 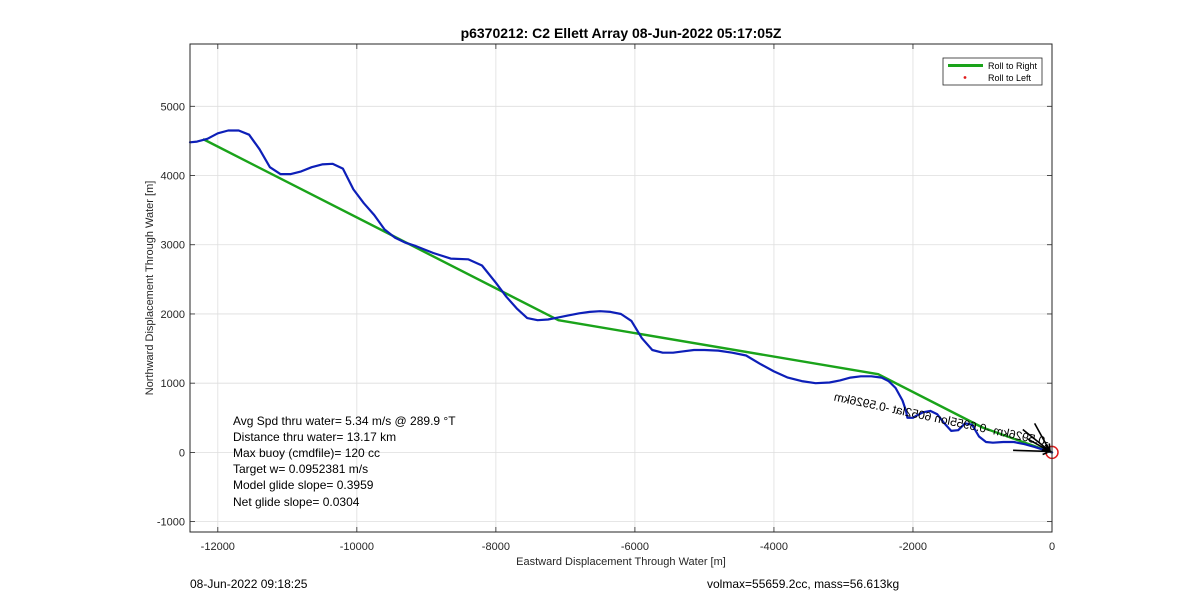 I want to click on y-tick-label-6: 5000, so click(x=173, y=107).